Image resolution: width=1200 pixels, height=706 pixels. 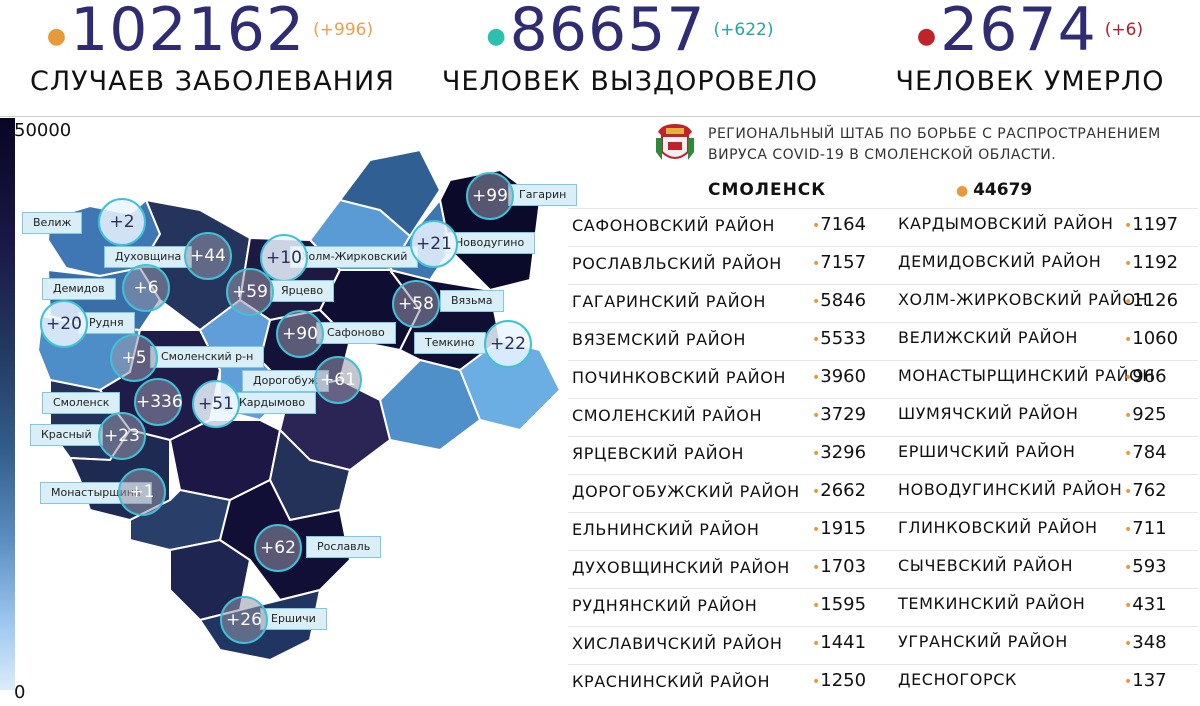 What do you see at coordinates (1151, 224) in the screenshot?
I see `row-value-right: •1197` at bounding box center [1151, 224].